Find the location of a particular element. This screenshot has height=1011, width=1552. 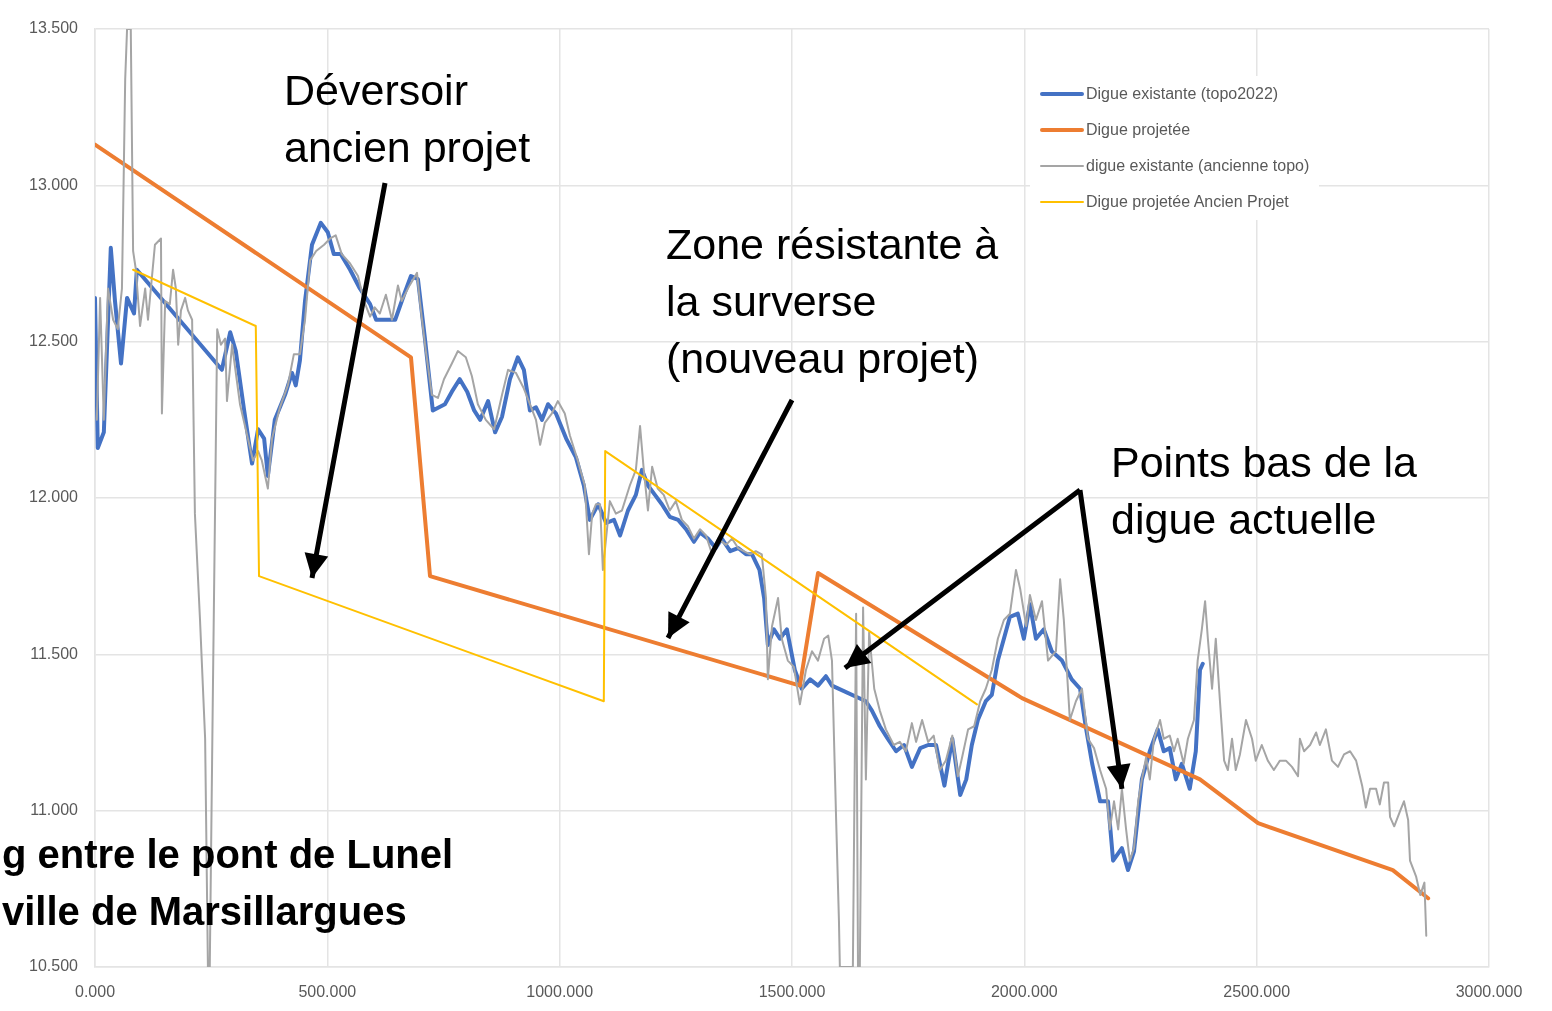

annotation: Déversoir ancien projet is located at coordinates (407, 119).